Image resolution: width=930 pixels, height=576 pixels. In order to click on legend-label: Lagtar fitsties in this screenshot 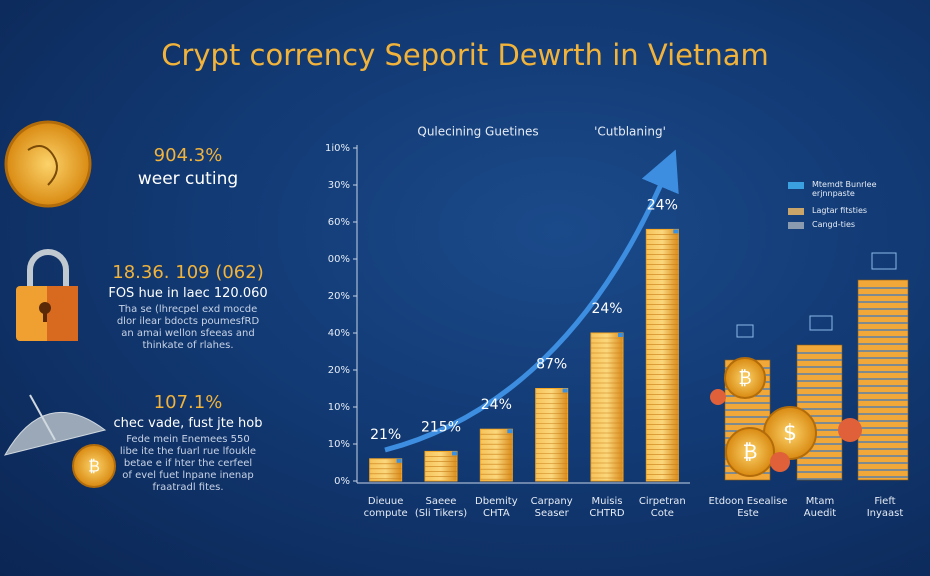, I will do `click(840, 210)`.